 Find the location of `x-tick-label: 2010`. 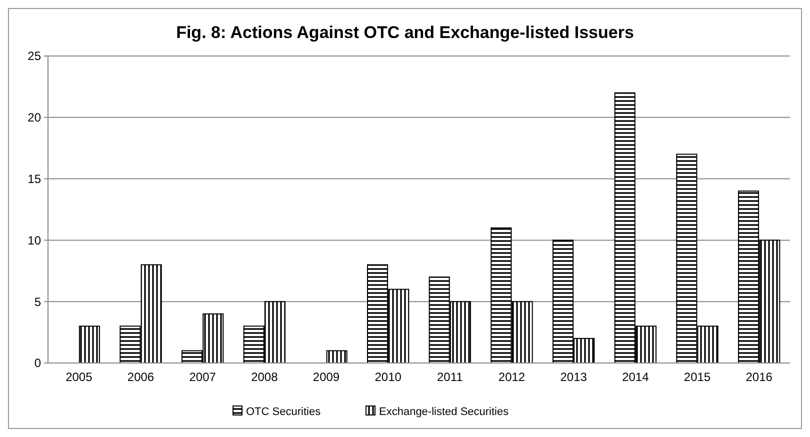

x-tick-label: 2010 is located at coordinates (388, 377).